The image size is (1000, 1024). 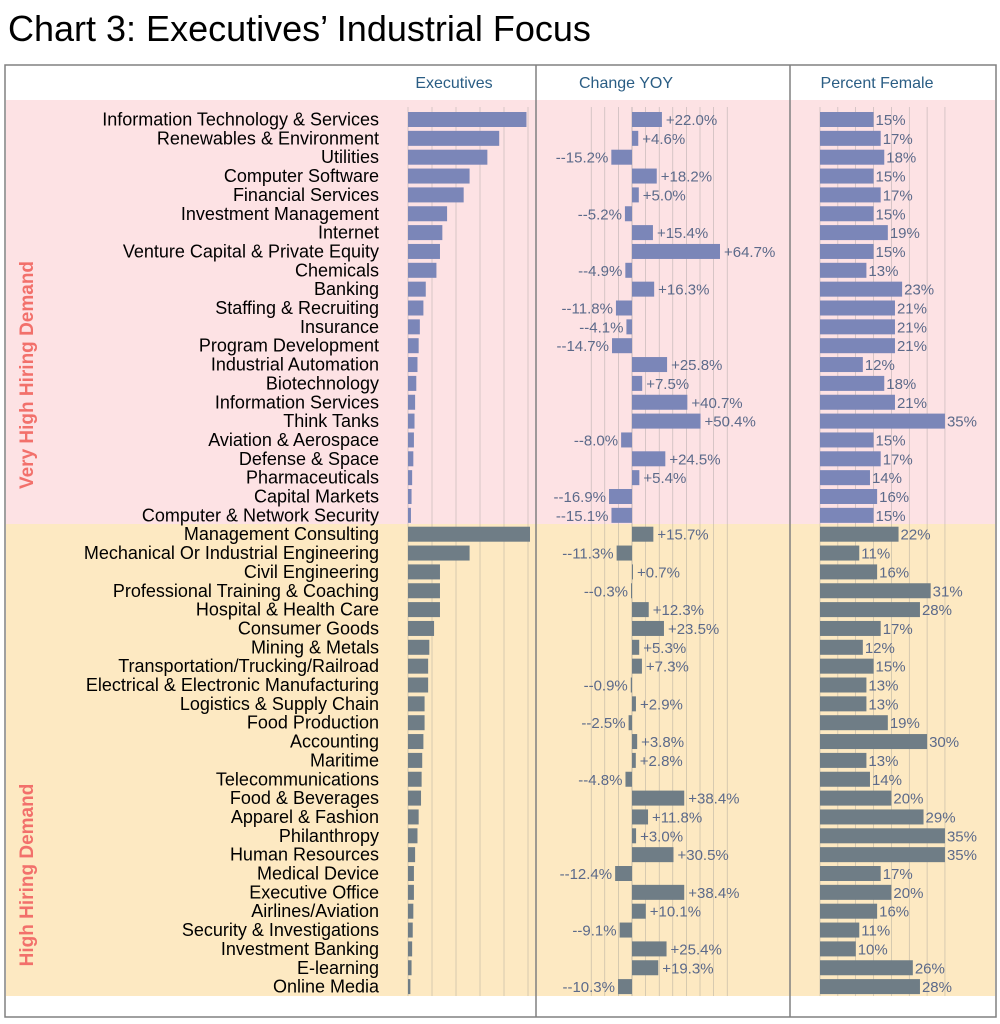 What do you see at coordinates (334, 742) in the screenshot?
I see `category-label: Accounting` at bounding box center [334, 742].